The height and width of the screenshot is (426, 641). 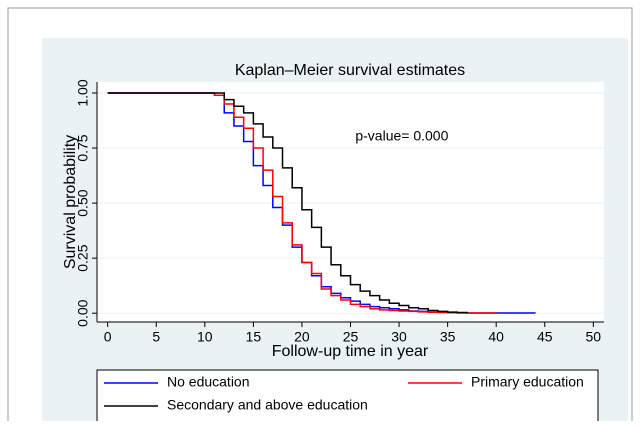 I want to click on x-tick-label: 5, so click(x=156, y=337).